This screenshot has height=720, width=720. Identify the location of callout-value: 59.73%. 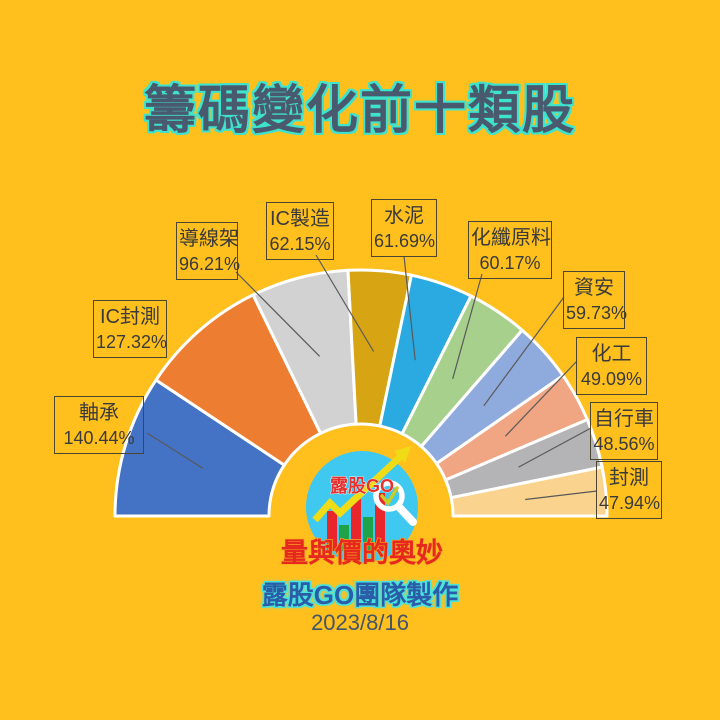
(597, 313).